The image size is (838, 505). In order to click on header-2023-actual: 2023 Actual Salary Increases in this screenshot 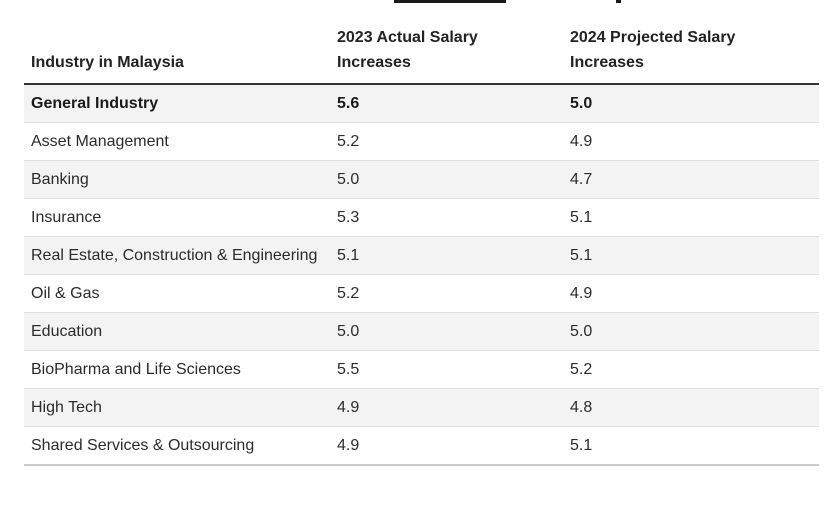, I will do `click(446, 53)`.